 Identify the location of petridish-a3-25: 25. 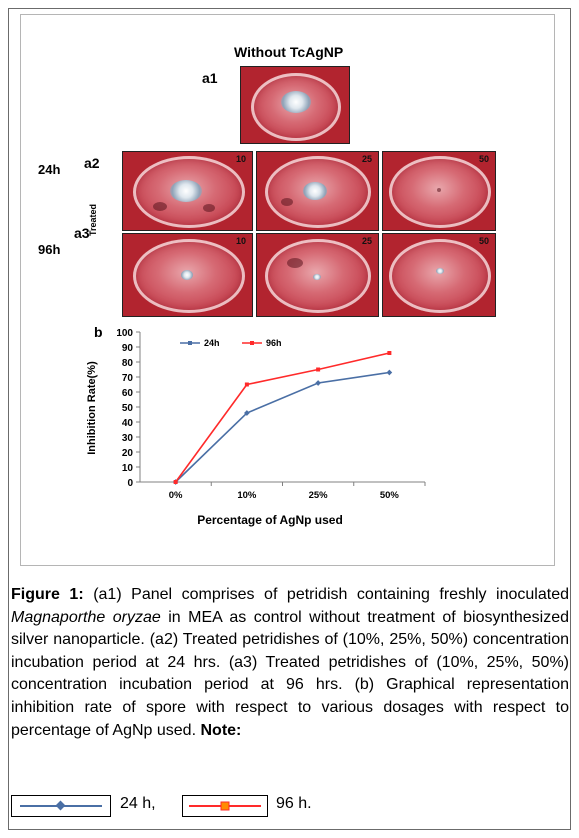
(317, 275).